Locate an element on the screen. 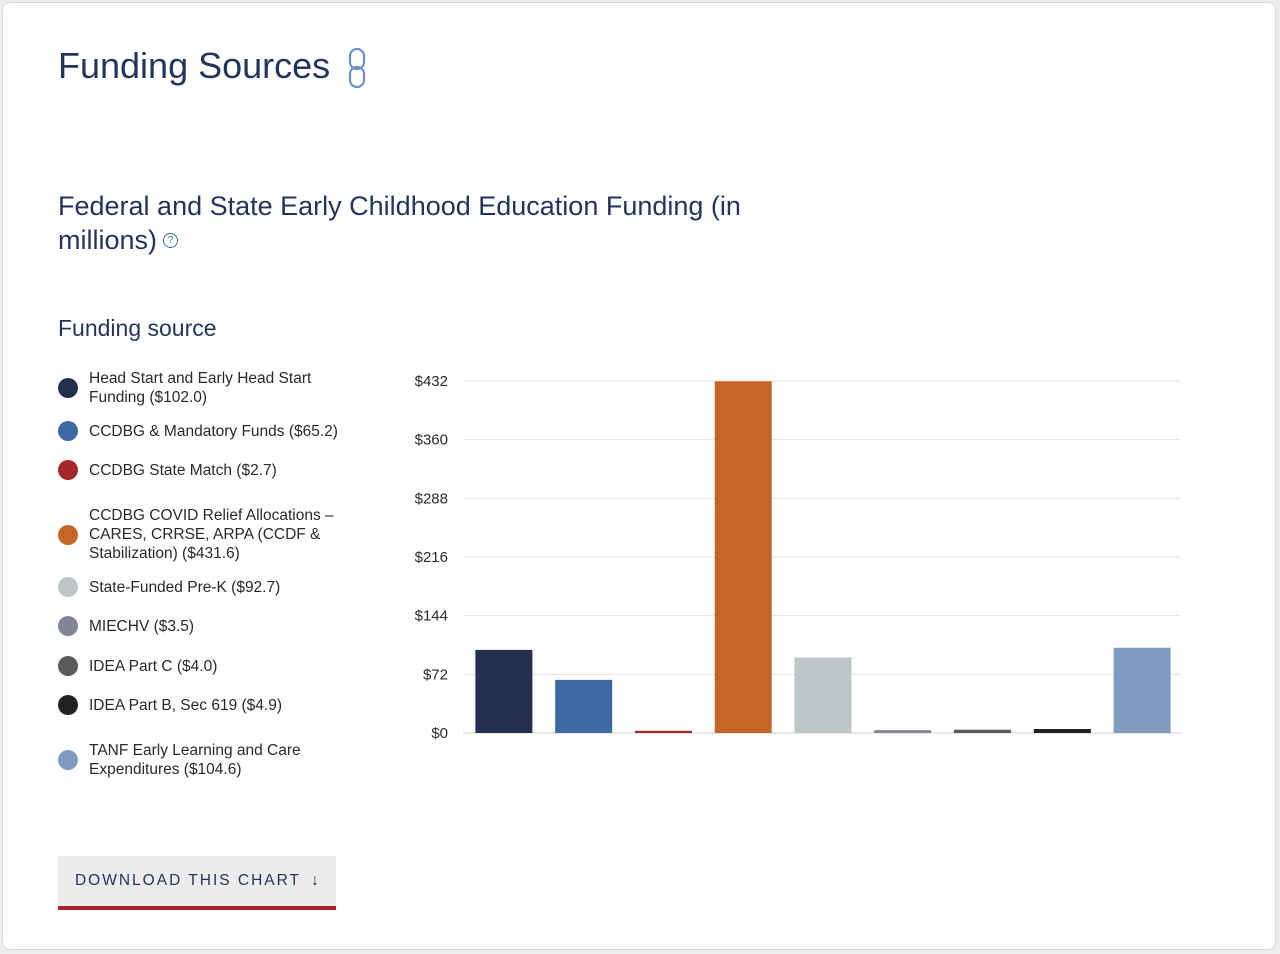 The width and height of the screenshot is (1280, 954). legend-label: MIECHV ($3.5) is located at coordinates (142, 626).